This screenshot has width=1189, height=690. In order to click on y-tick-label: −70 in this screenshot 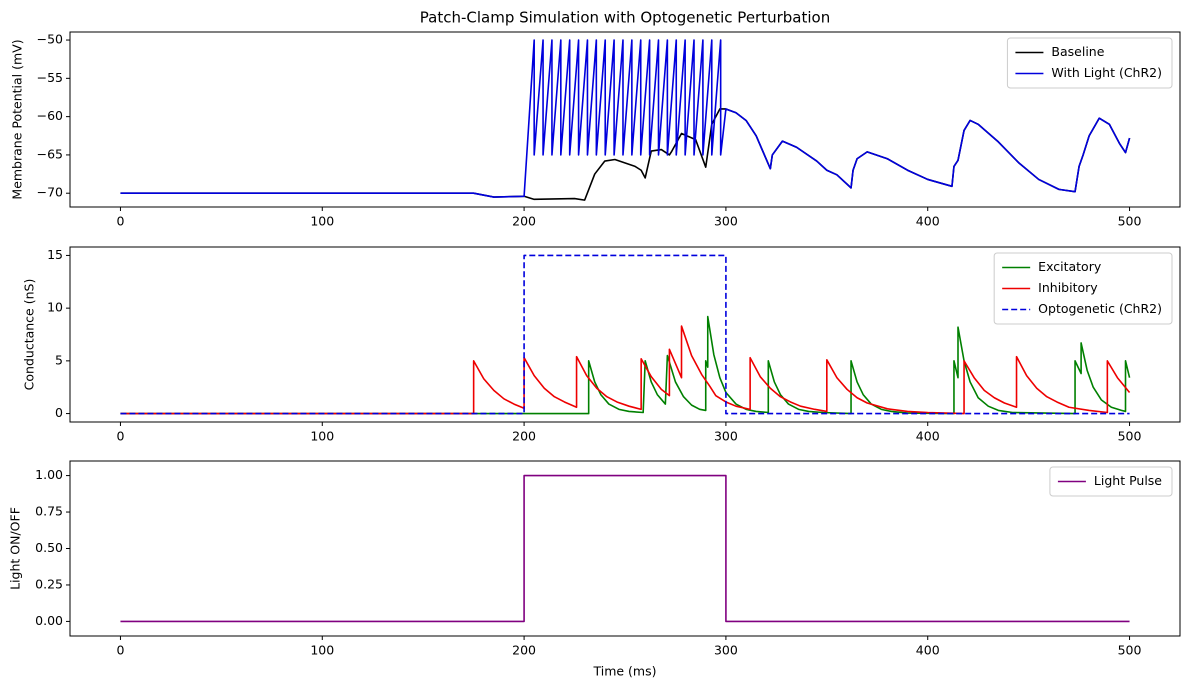, I will do `click(50, 192)`.